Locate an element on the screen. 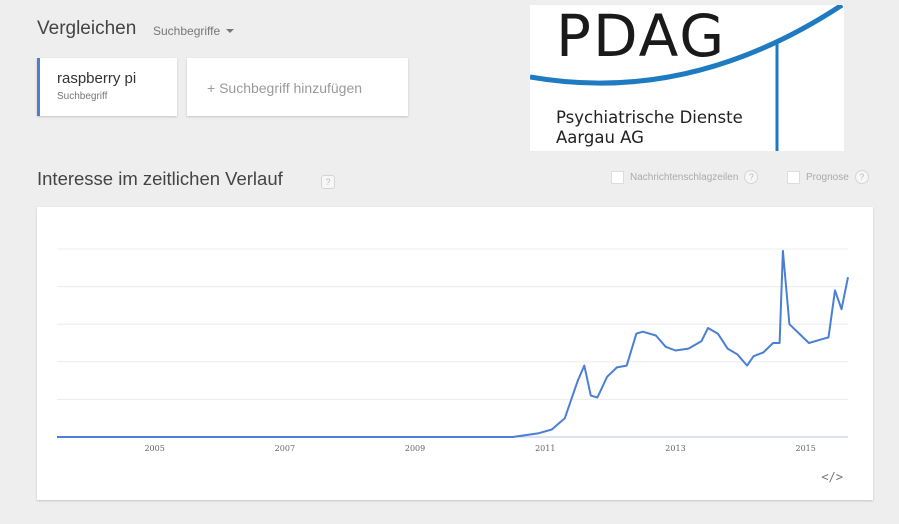  forecast-option: Prognose ? is located at coordinates (828, 177).